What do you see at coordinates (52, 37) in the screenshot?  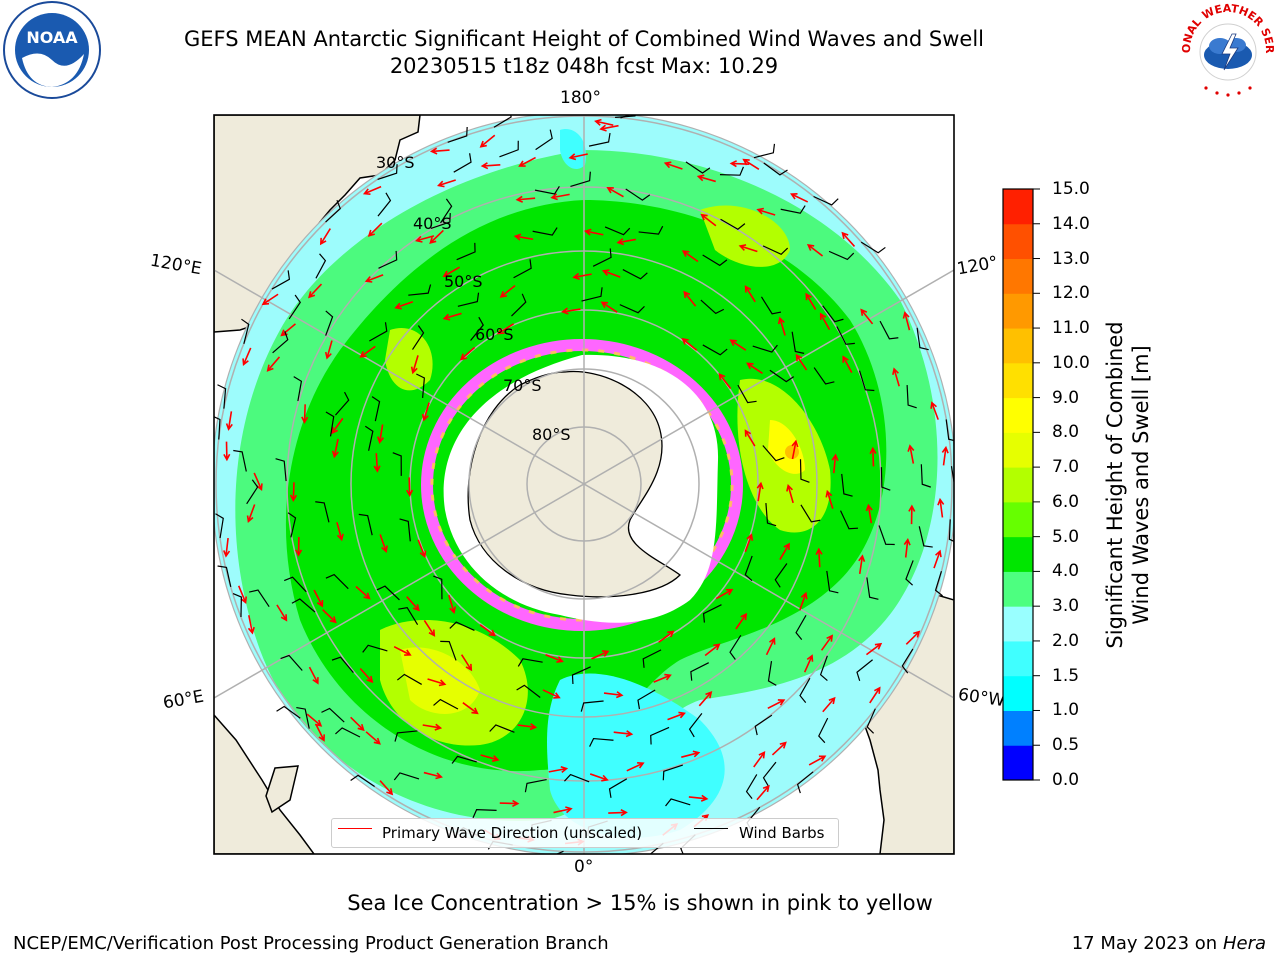 I see `noaa-logo-text: NOAA` at bounding box center [52, 37].